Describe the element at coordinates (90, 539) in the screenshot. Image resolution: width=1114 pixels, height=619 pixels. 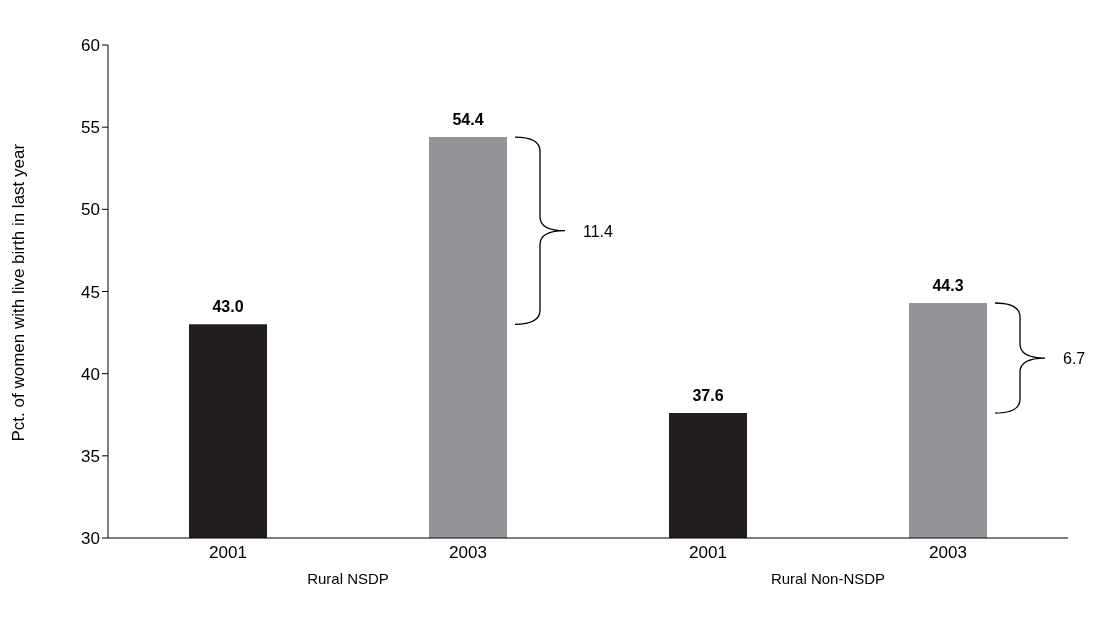
I see `y-tick-label: 30` at that location.